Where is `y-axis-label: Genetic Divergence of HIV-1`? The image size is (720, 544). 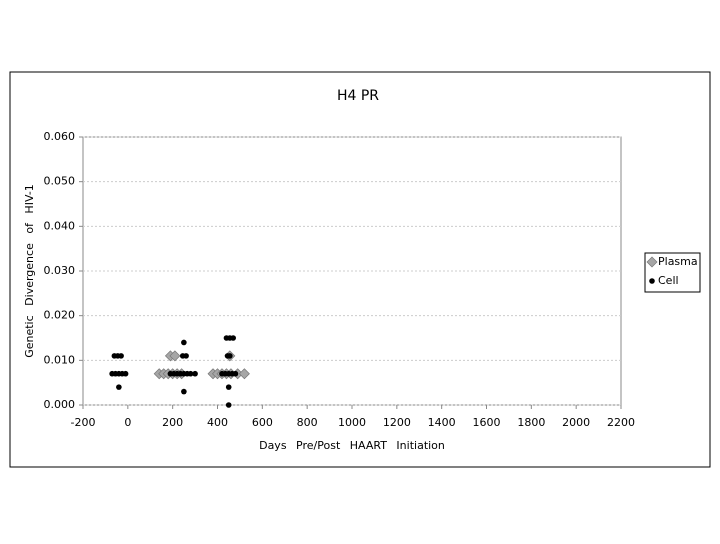
y-axis-label: Genetic Divergence of HIV-1 is located at coordinates (29, 271).